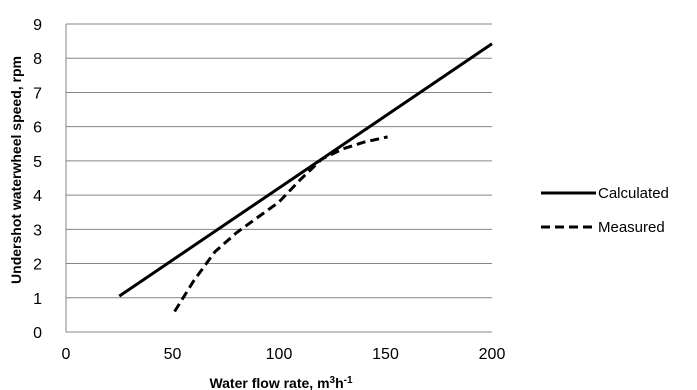  Describe the element at coordinates (269, 382) in the screenshot. I see `x-axis-title-main: Water flow rate, m` at that location.